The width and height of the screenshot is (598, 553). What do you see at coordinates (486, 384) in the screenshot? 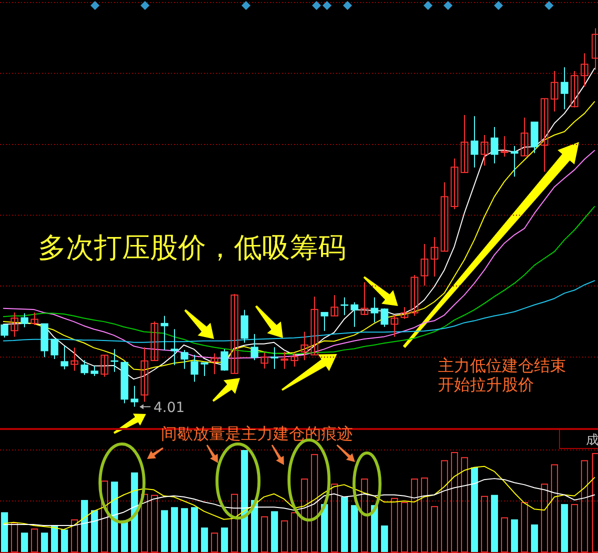
I see `annotation: 开始拉升股价` at bounding box center [486, 384].